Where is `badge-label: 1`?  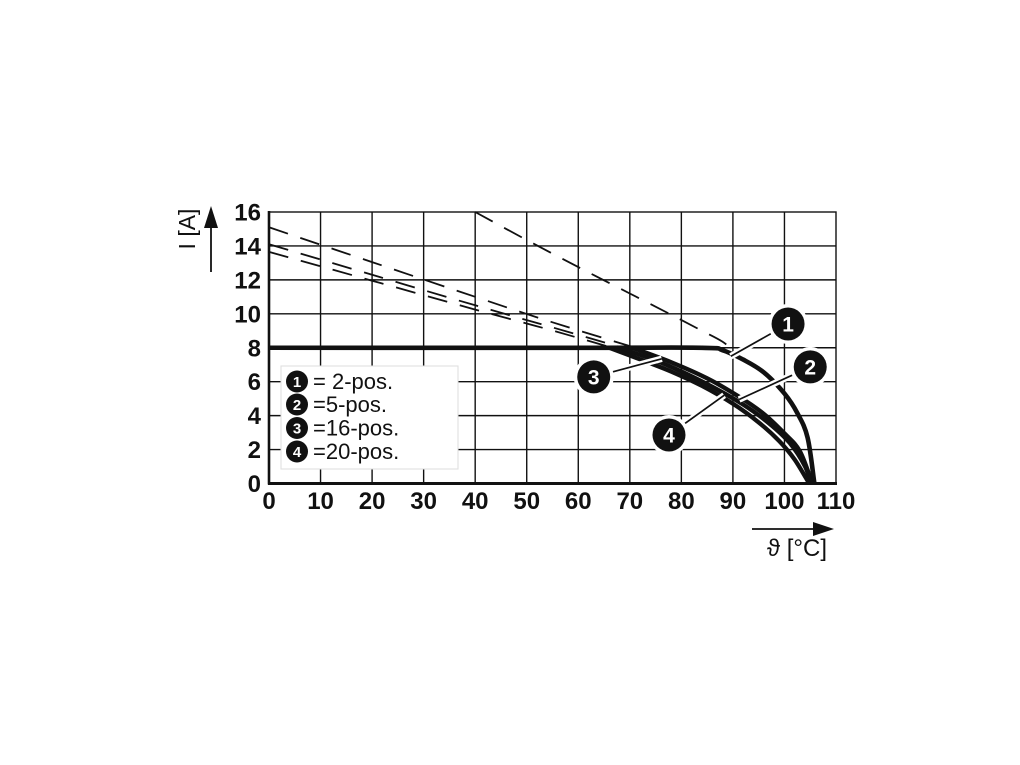
badge-label: 1 is located at coordinates (788, 324).